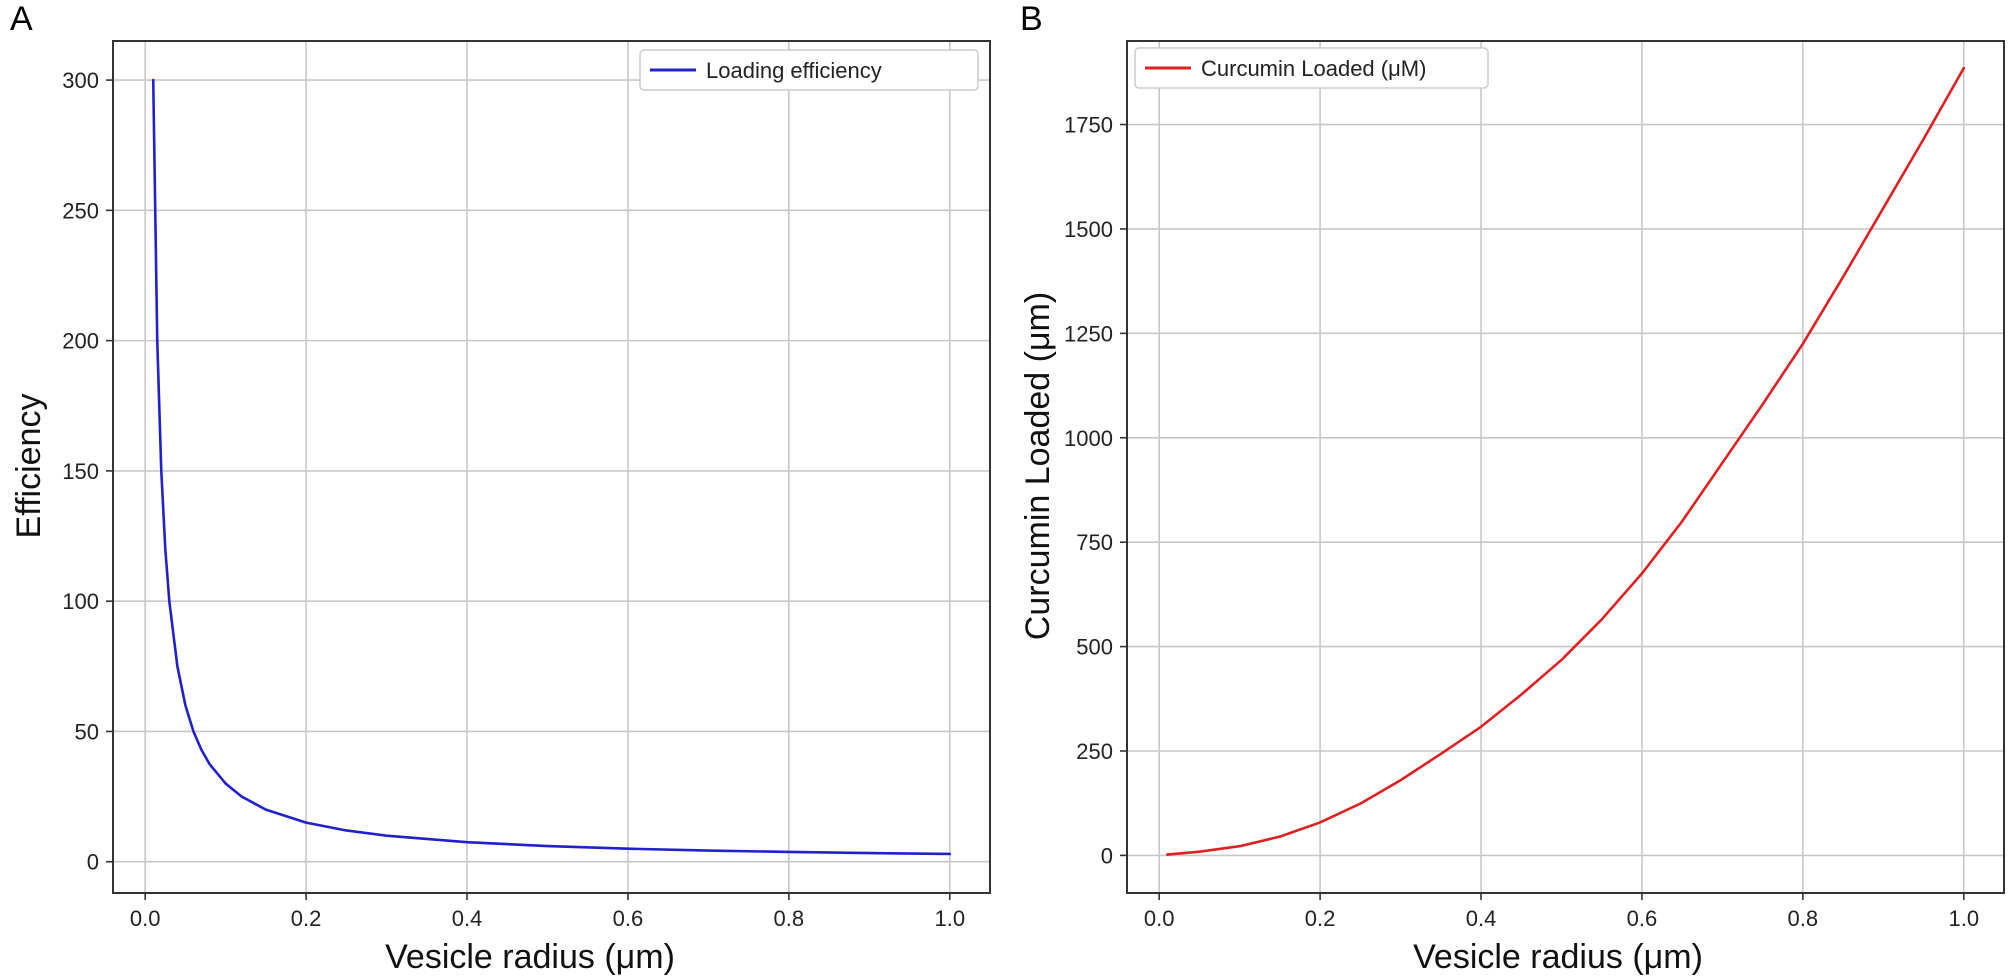  What do you see at coordinates (93, 862) in the screenshot?
I see `panel-a-y-tick-label: 0` at bounding box center [93, 862].